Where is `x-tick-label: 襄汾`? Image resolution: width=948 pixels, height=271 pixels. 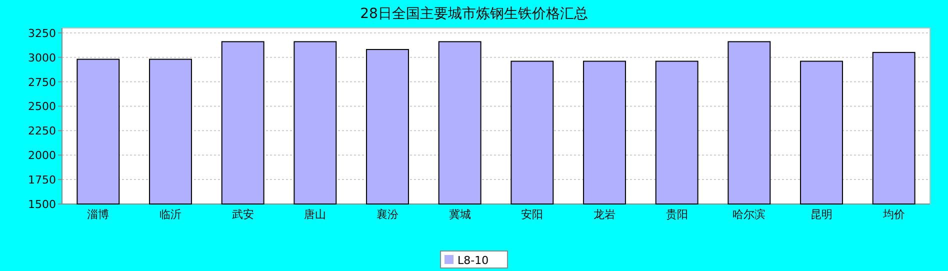 x-tick-label: 襄汾 is located at coordinates (387, 214).